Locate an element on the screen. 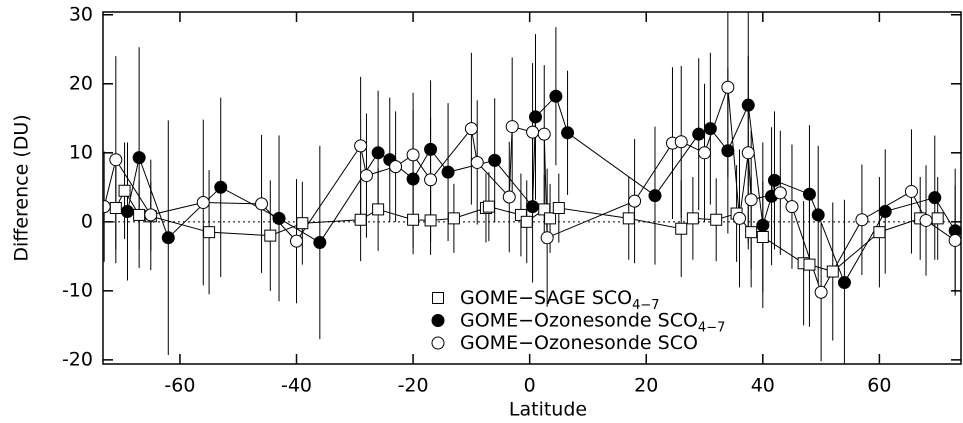  x-tick-label: 60 is located at coordinates (879, 386).